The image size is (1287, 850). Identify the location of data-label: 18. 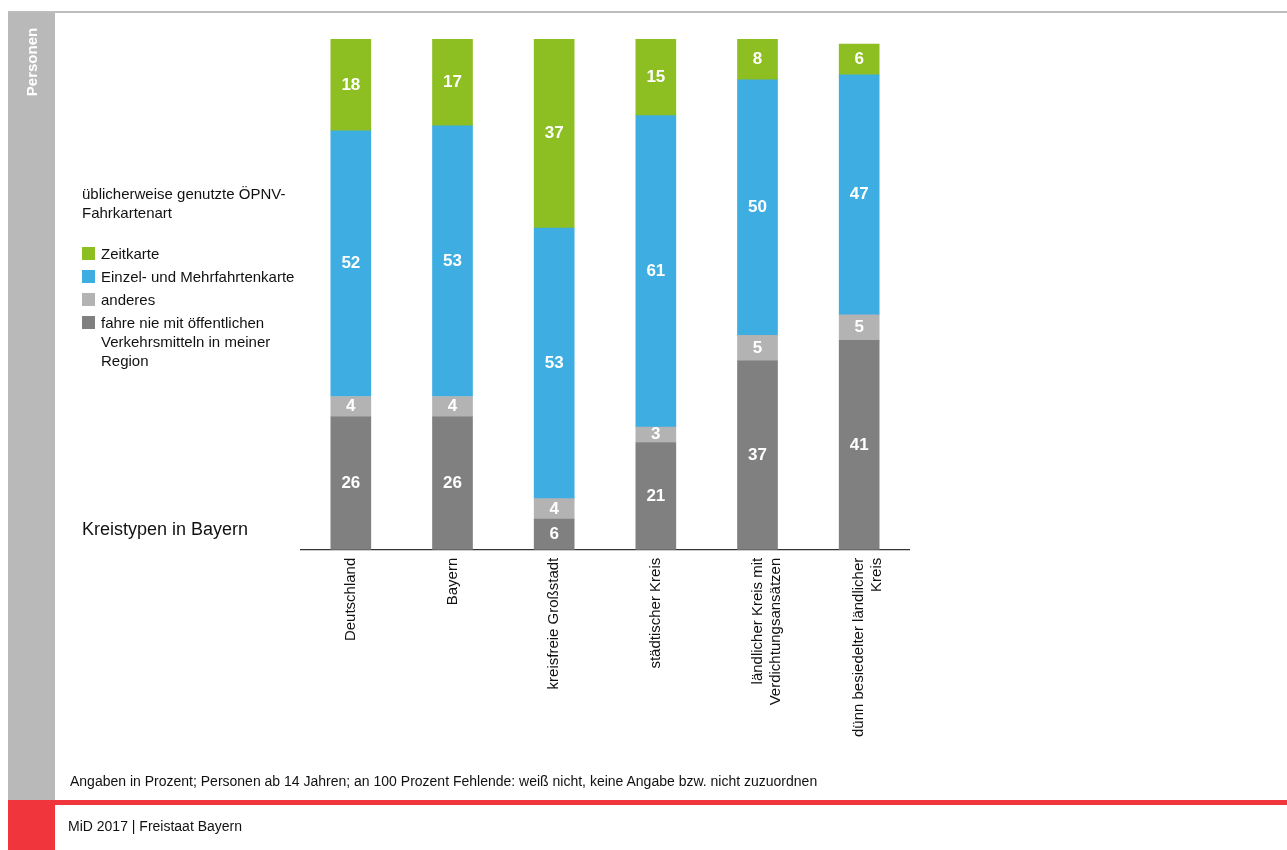
(351, 84).